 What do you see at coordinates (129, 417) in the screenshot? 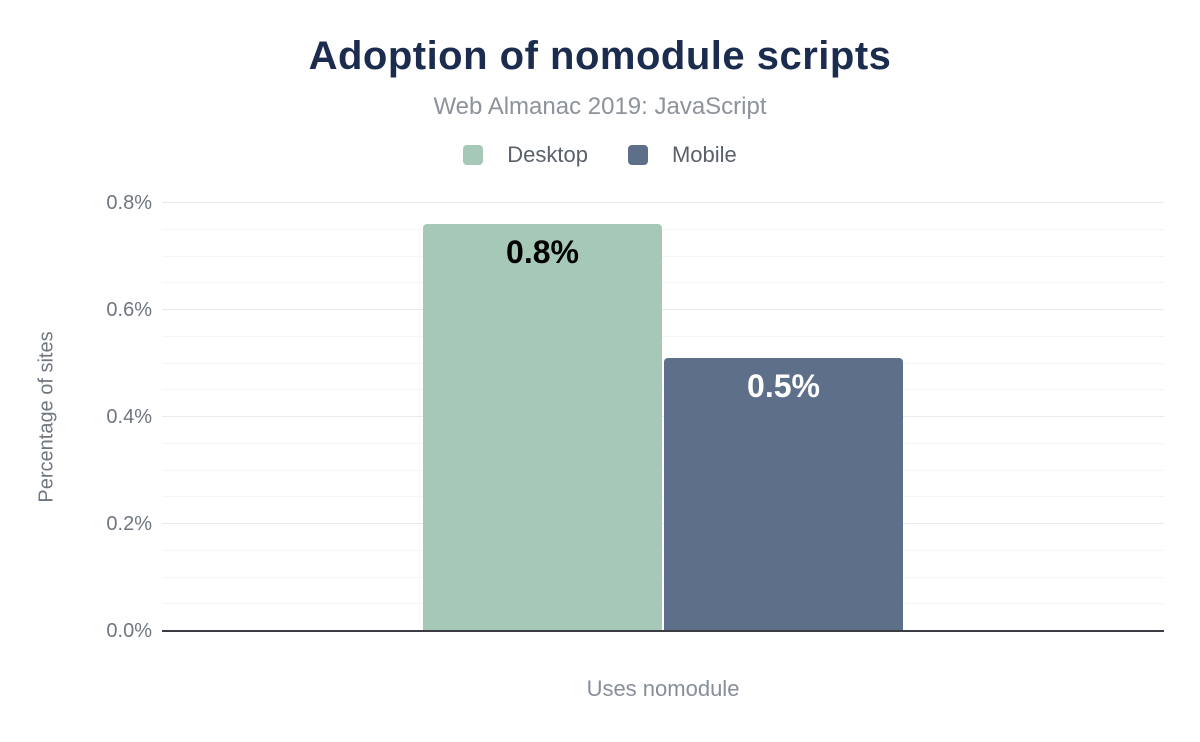
I see `y-tick-label: 0.4%` at bounding box center [129, 417].